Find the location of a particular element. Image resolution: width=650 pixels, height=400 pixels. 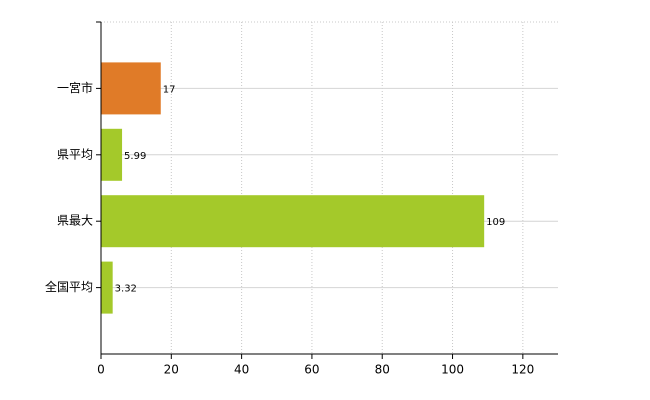

y-tick-label: 全国平均 is located at coordinates (69, 286).